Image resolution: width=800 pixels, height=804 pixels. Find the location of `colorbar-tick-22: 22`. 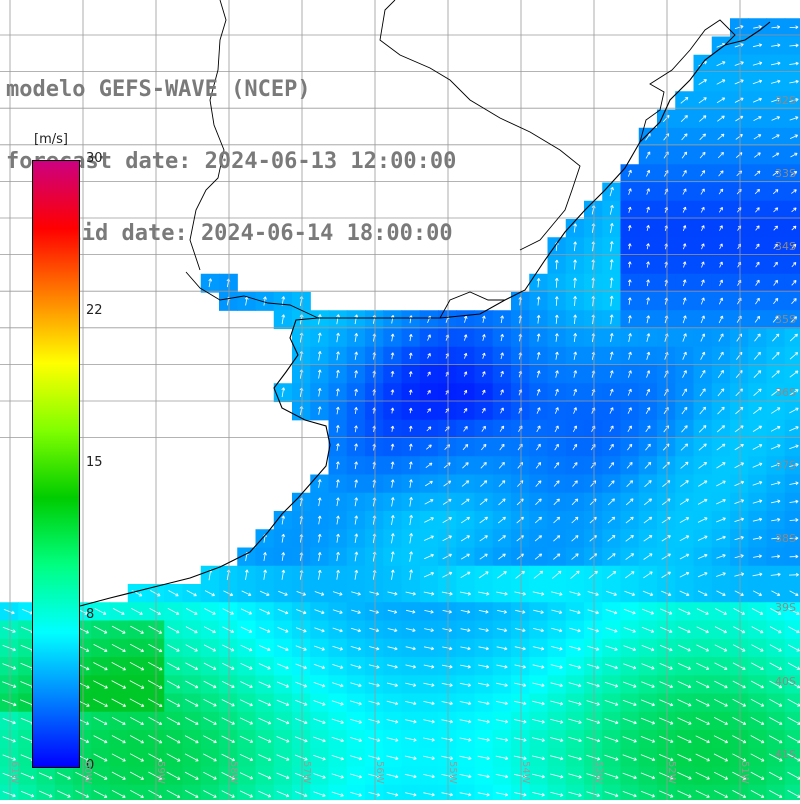

colorbar-tick-22: 22 is located at coordinates (94, 310).